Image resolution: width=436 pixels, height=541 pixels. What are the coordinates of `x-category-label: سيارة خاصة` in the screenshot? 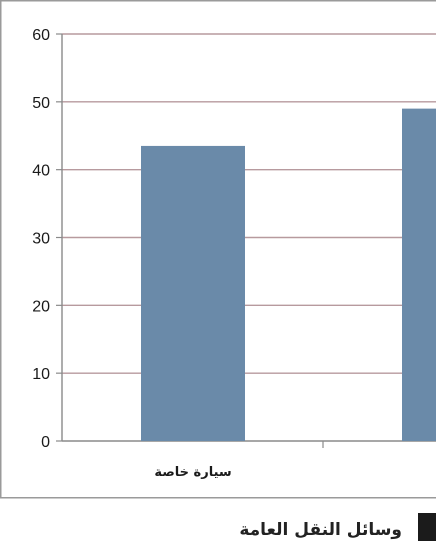 It's located at (192, 472).